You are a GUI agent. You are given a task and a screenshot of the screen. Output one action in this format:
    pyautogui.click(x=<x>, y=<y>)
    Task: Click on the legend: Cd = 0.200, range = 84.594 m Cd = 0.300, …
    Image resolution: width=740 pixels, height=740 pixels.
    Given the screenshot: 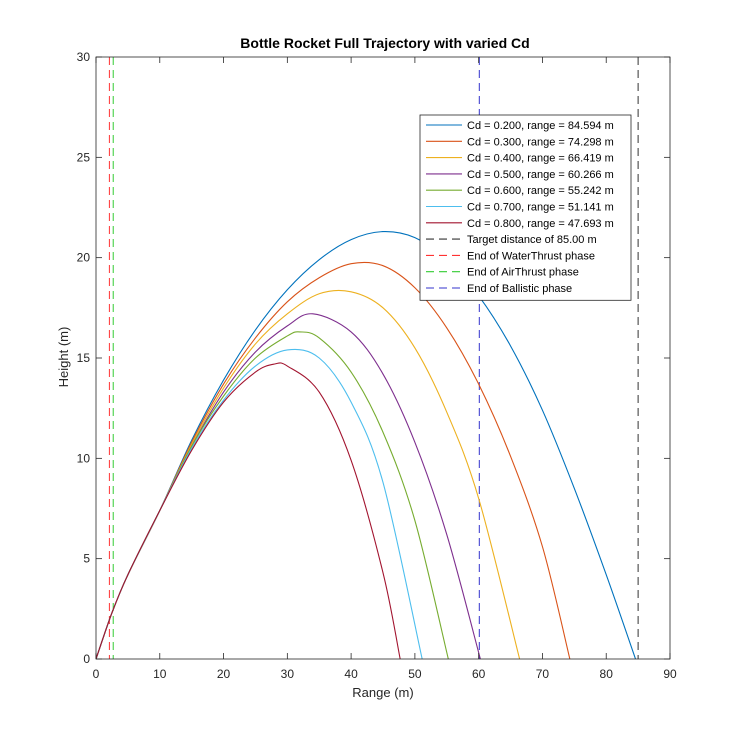 What is the action you would take?
    pyautogui.click(x=525, y=207)
    